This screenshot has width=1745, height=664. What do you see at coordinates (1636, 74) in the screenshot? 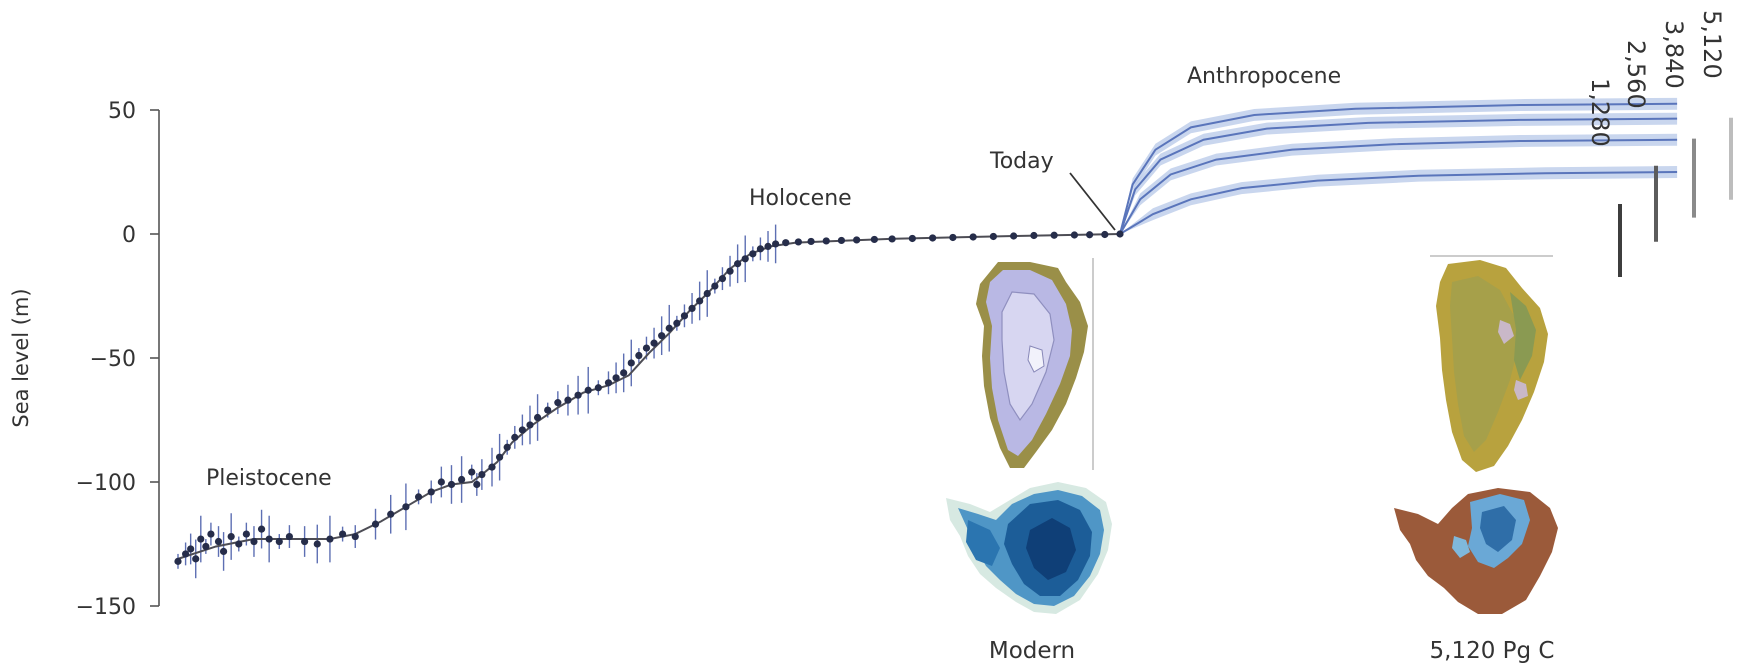
I see `scenario-label-2560: 2,560` at bounding box center [1636, 74].